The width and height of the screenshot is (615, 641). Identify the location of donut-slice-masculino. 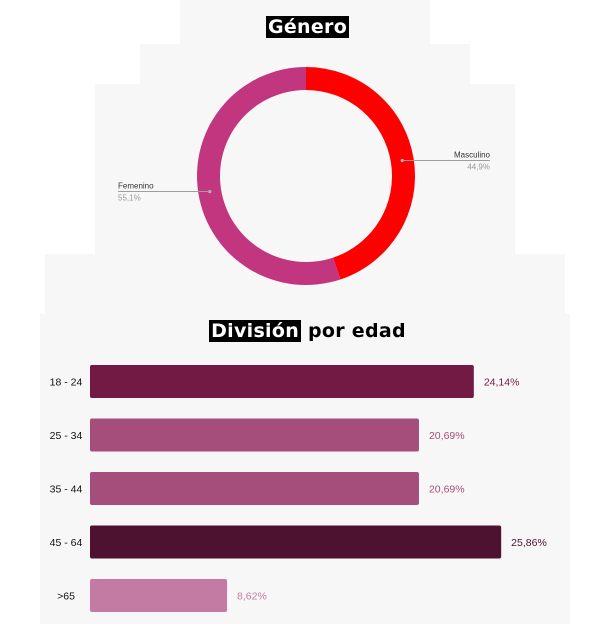
(360, 173).